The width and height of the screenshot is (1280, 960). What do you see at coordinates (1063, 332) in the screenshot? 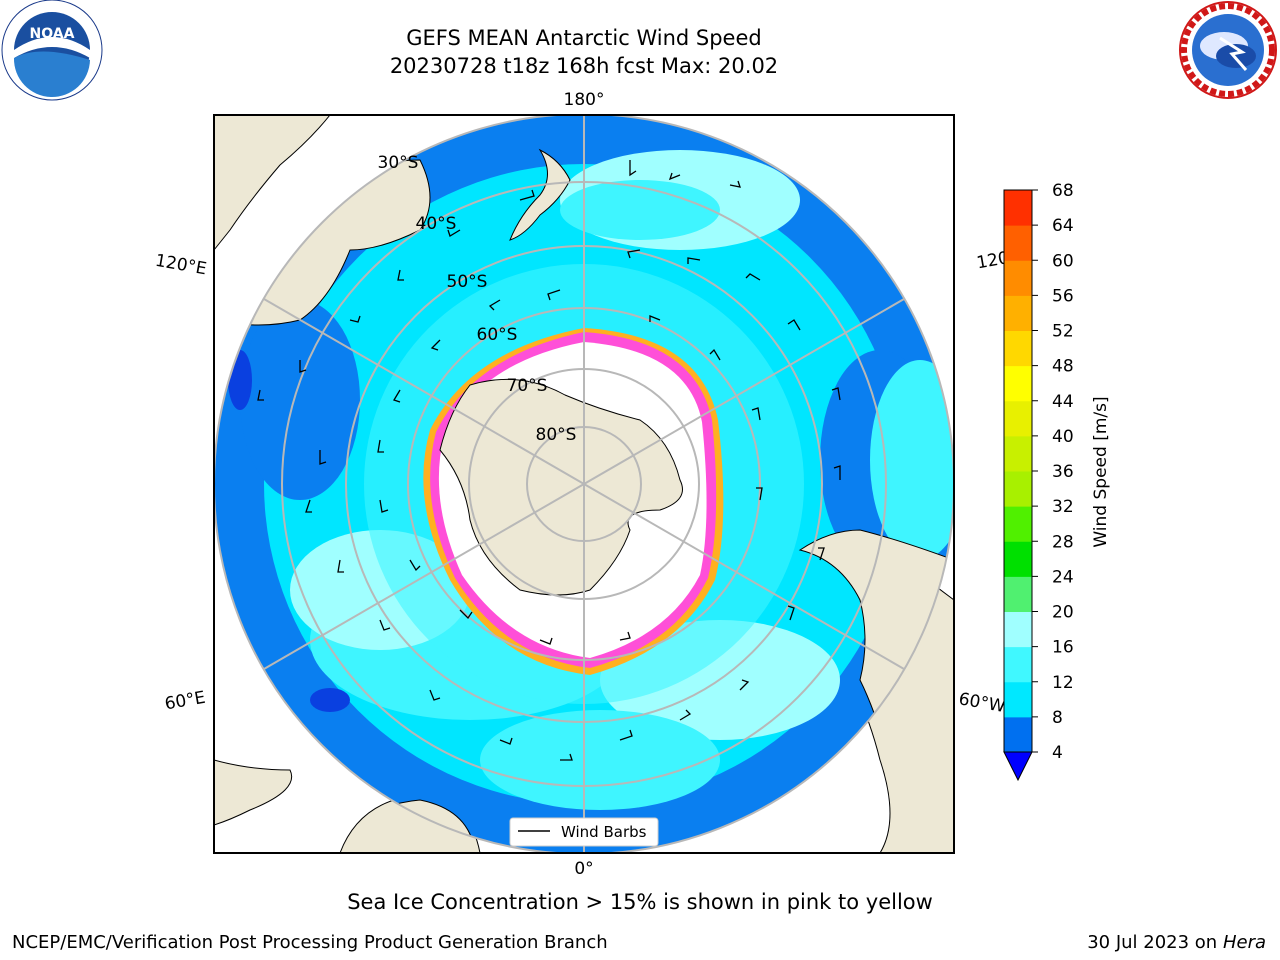
I see `colorbar-tick-label: 52` at bounding box center [1063, 332].